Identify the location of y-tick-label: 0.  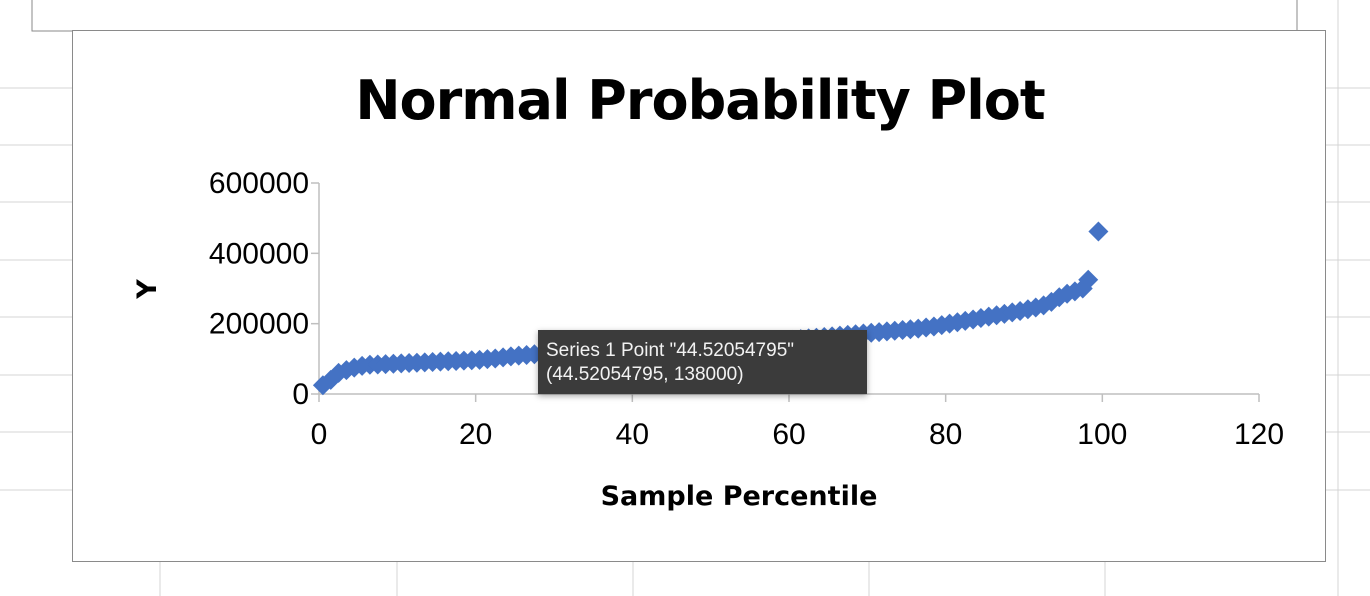
(300, 394).